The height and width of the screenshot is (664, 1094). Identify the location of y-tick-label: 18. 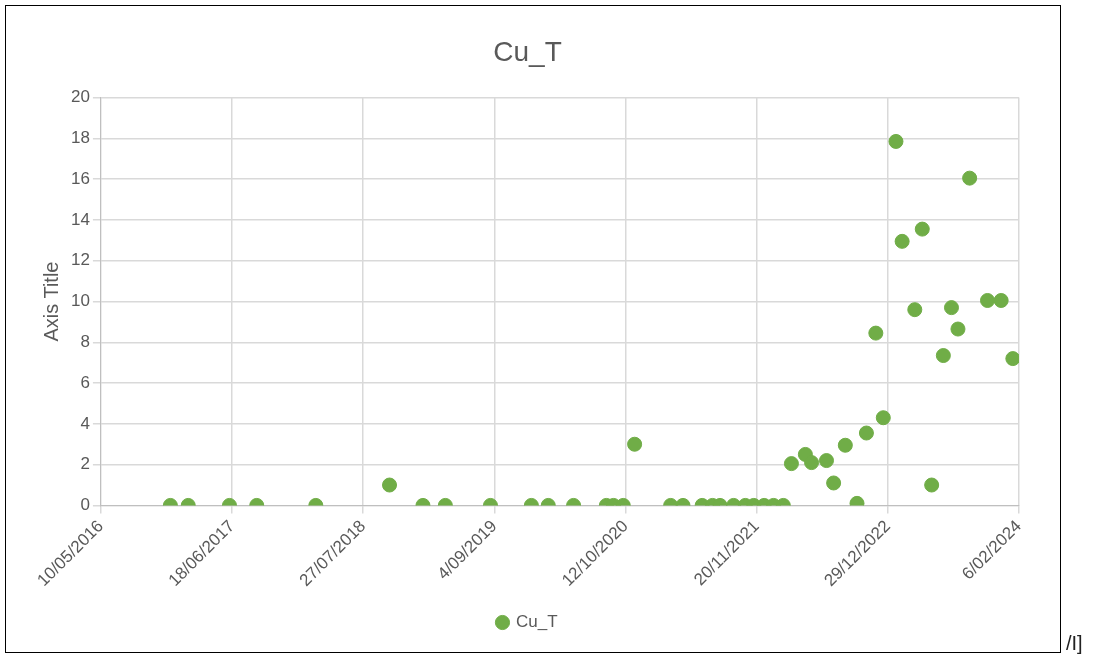
(80, 138).